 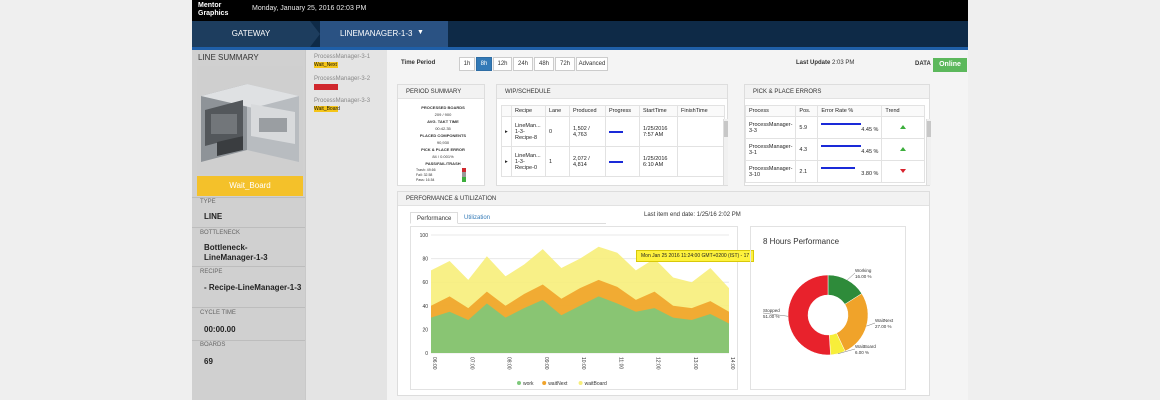 What do you see at coordinates (663, 199) in the screenshot?
I see `performance-utilization-title: PERFORMANCE & UTILIZATION` at bounding box center [663, 199].